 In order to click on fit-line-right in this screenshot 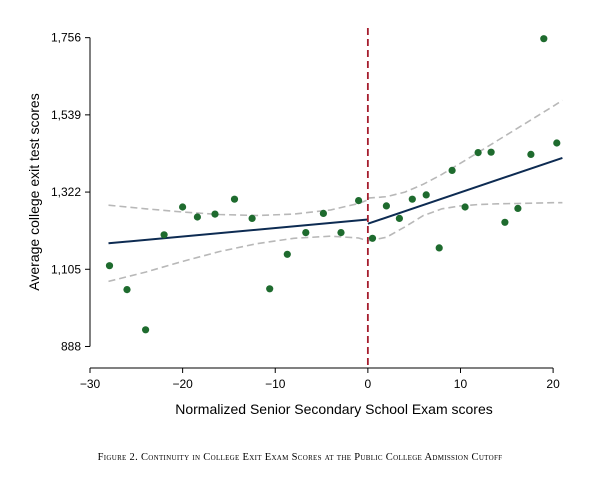, I will do `click(465, 190)`.